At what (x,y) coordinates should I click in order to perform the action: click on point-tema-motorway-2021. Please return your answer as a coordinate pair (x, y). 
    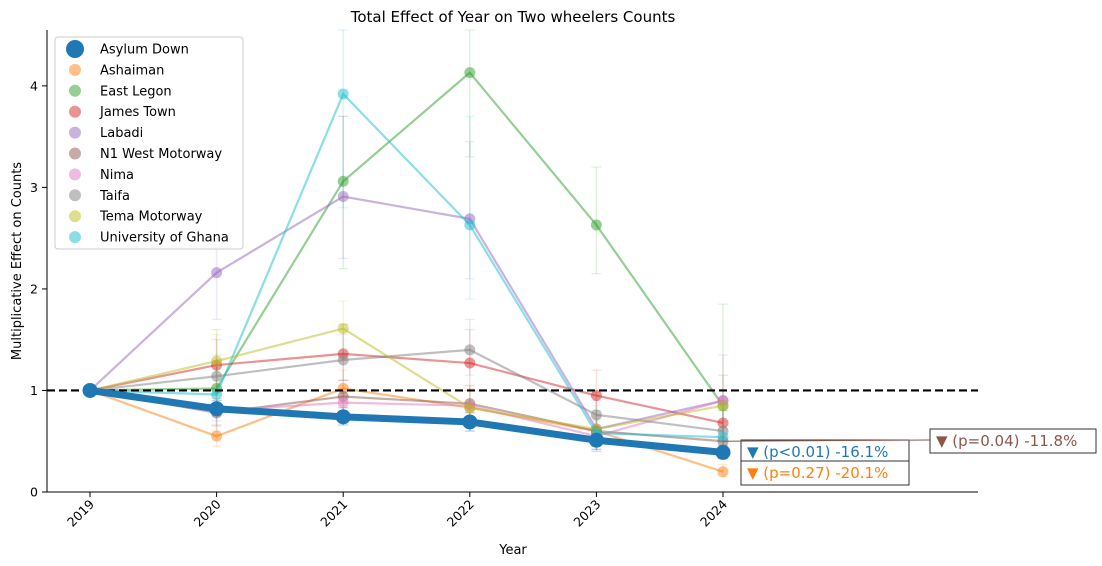
    Looking at the image, I should click on (343, 329).